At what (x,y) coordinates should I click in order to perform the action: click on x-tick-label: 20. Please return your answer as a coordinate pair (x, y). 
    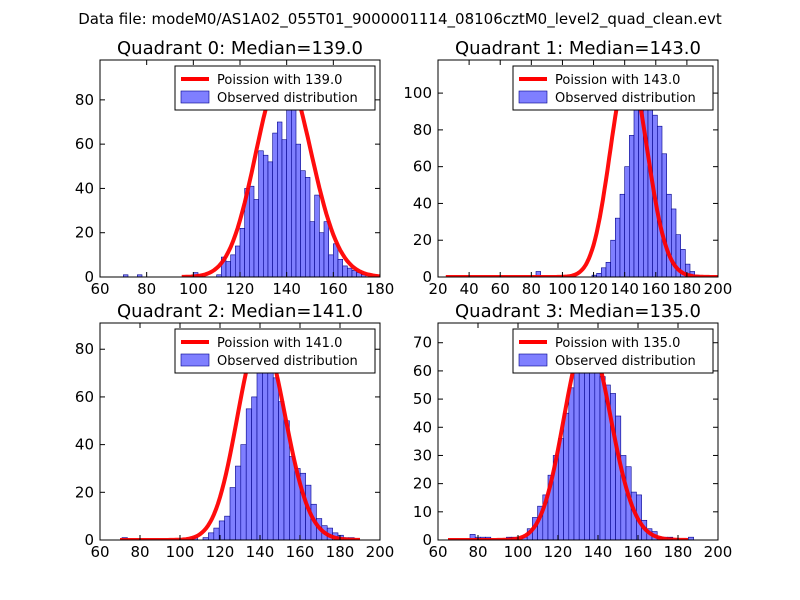
    Looking at the image, I should click on (437, 289).